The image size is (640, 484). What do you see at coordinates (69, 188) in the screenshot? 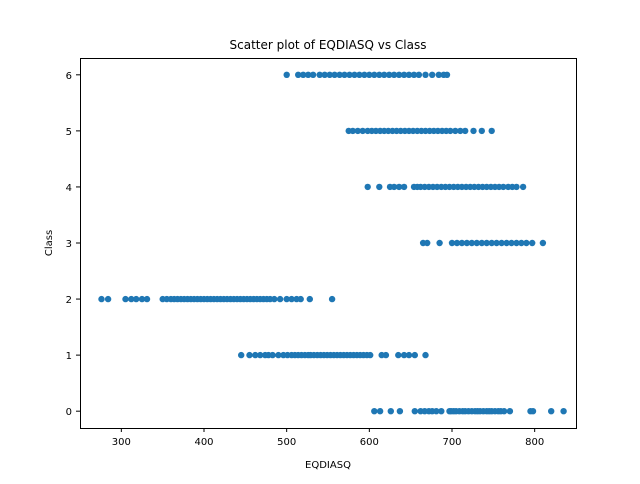
I see `y-tick-label: 4` at bounding box center [69, 188].